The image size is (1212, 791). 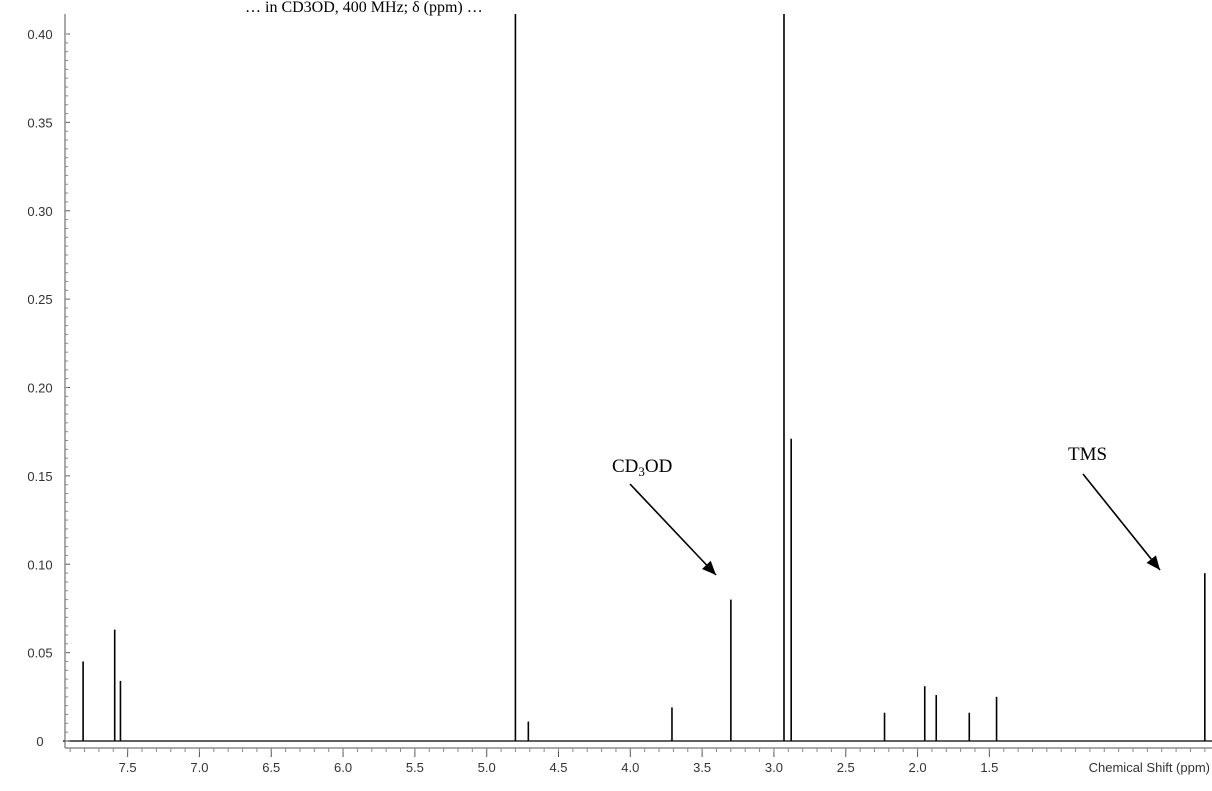 What do you see at coordinates (918, 767) in the screenshot?
I see `x-tick-label: 2.0` at bounding box center [918, 767].